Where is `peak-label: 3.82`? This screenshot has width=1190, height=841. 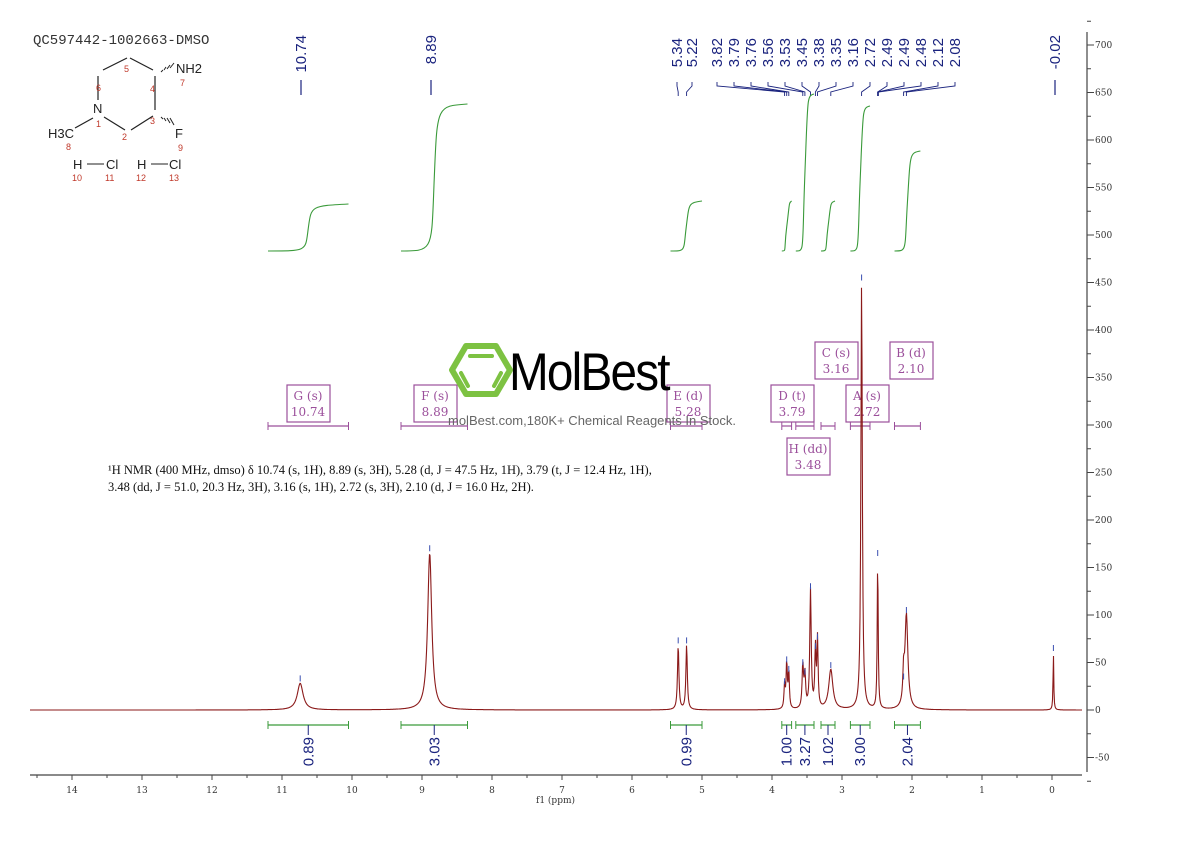 peak-label: 3.82 is located at coordinates (717, 52).